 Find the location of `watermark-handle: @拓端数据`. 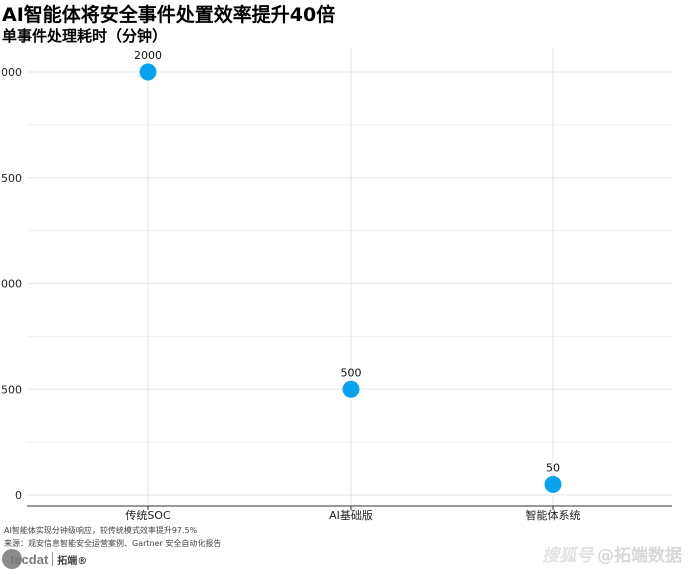

watermark-handle: @拓端数据 is located at coordinates (639, 556).